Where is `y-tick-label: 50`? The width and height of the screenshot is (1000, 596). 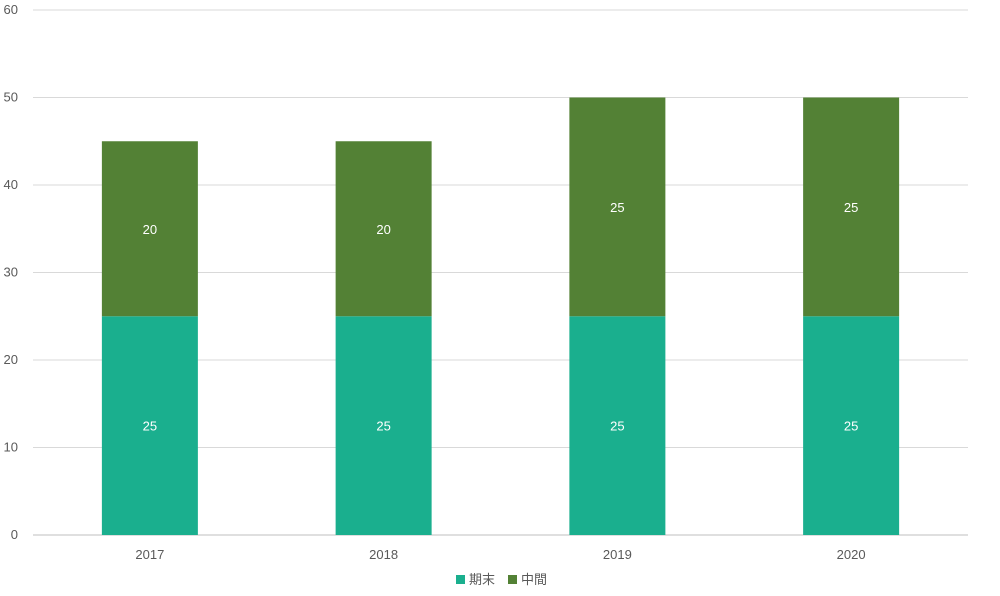
y-tick-label: 50 is located at coordinates (11, 97).